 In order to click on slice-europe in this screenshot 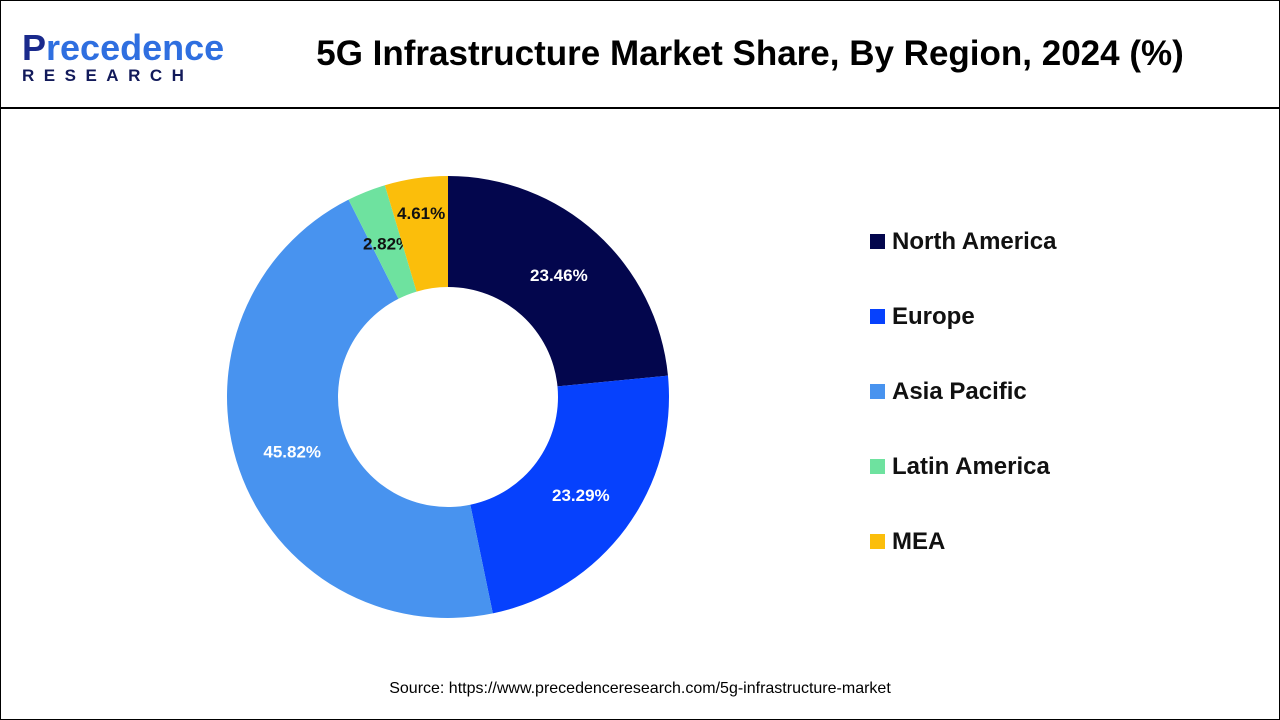, I will do `click(569, 494)`.